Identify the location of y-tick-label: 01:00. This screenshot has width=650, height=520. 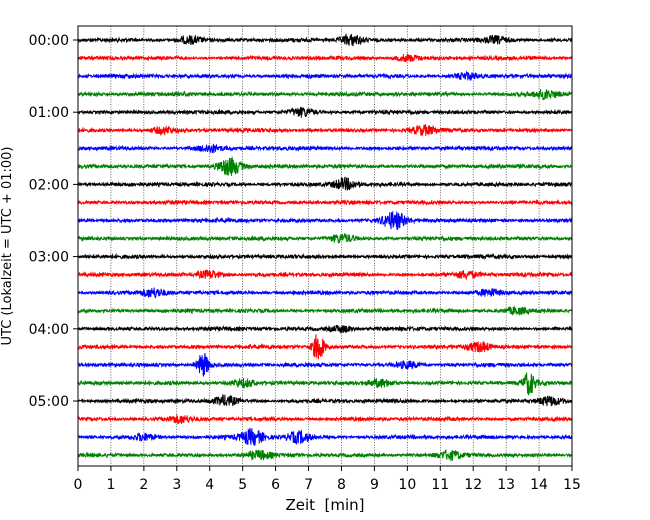
(49, 113).